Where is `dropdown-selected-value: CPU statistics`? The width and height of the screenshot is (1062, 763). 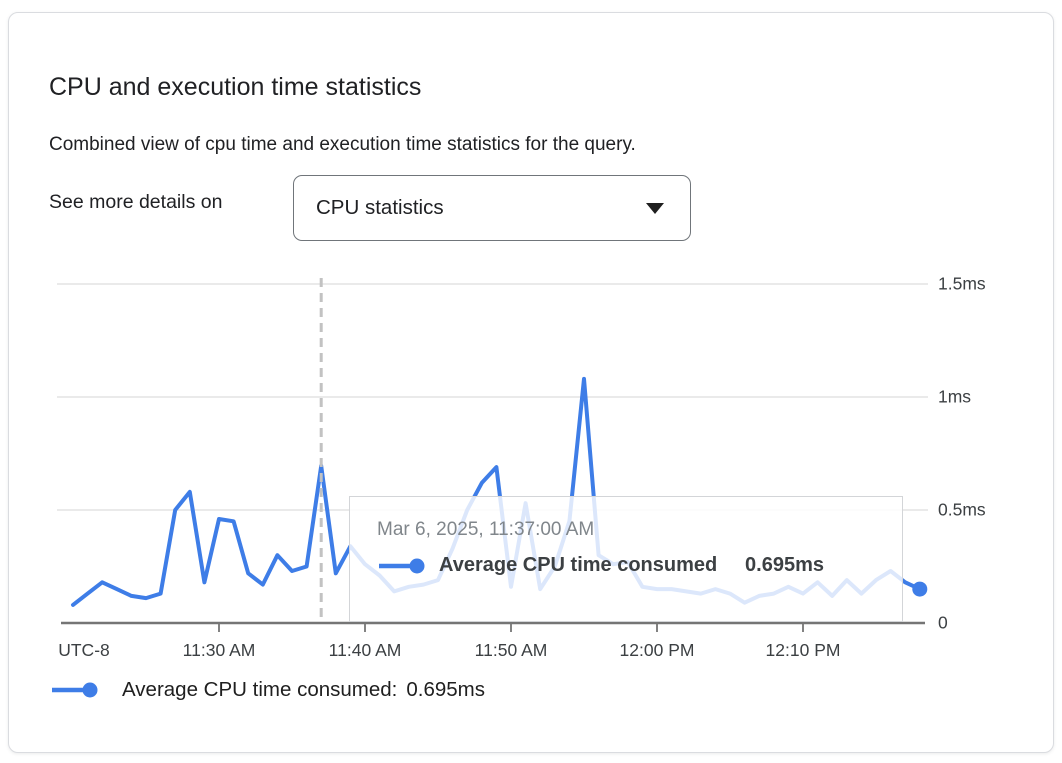 dropdown-selected-value: CPU statistics is located at coordinates (380, 207).